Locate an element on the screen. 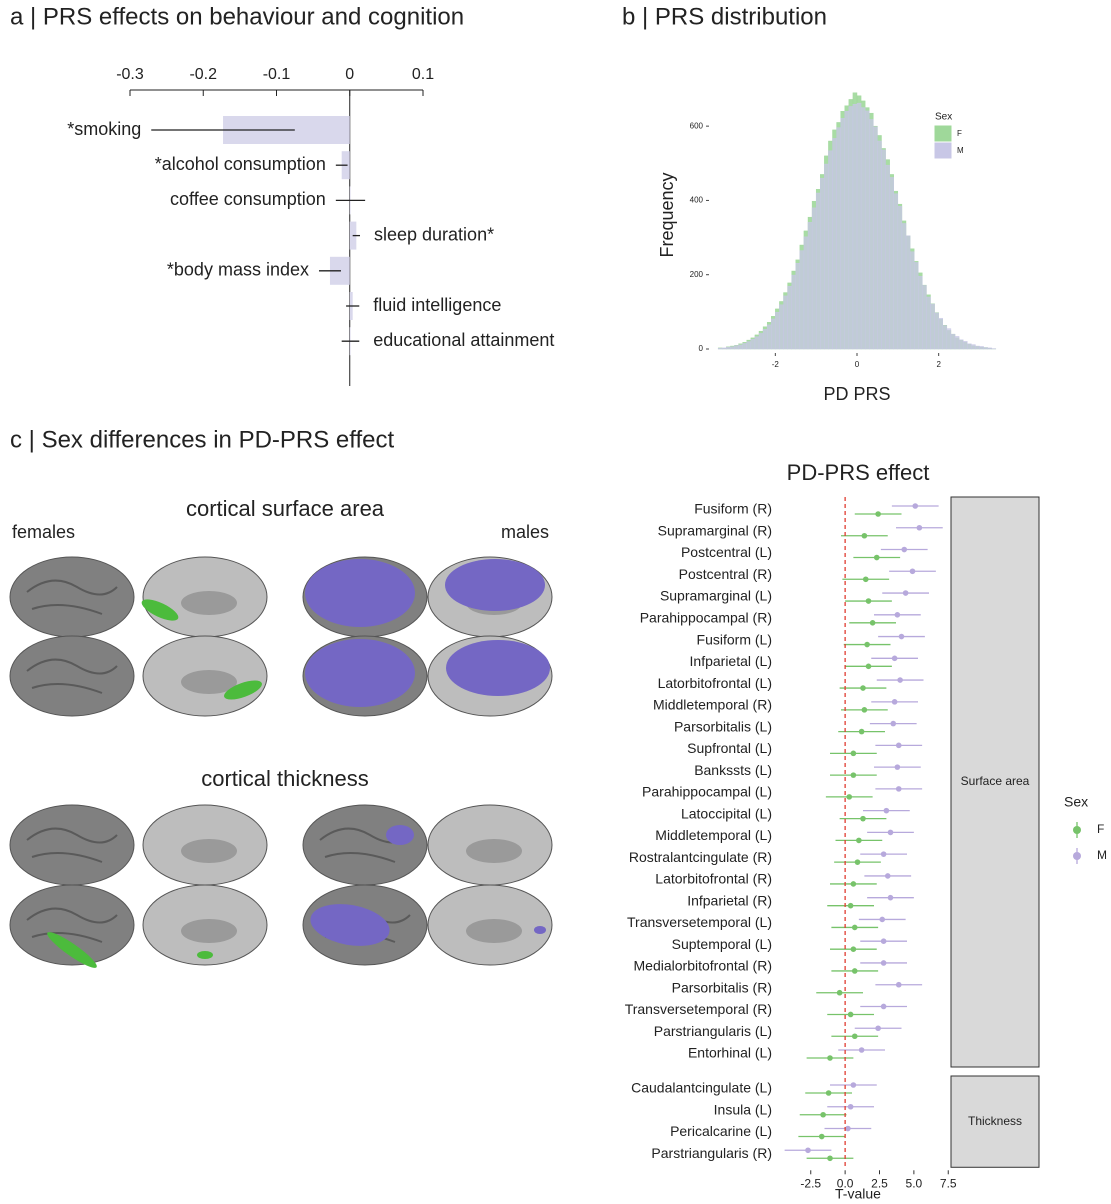 The height and width of the screenshot is (1204, 1111). category-label: Pericalcarine (L) is located at coordinates (721, 1131).